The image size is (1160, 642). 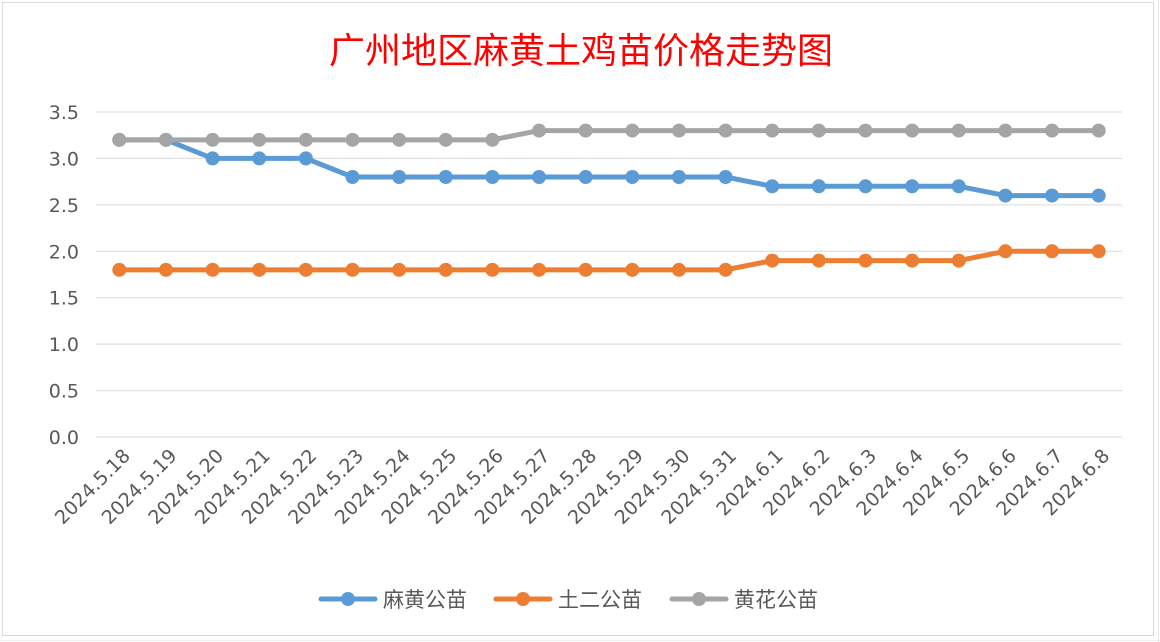 What do you see at coordinates (64, 252) in the screenshot?
I see `y-tick-label: 2.0` at bounding box center [64, 252].